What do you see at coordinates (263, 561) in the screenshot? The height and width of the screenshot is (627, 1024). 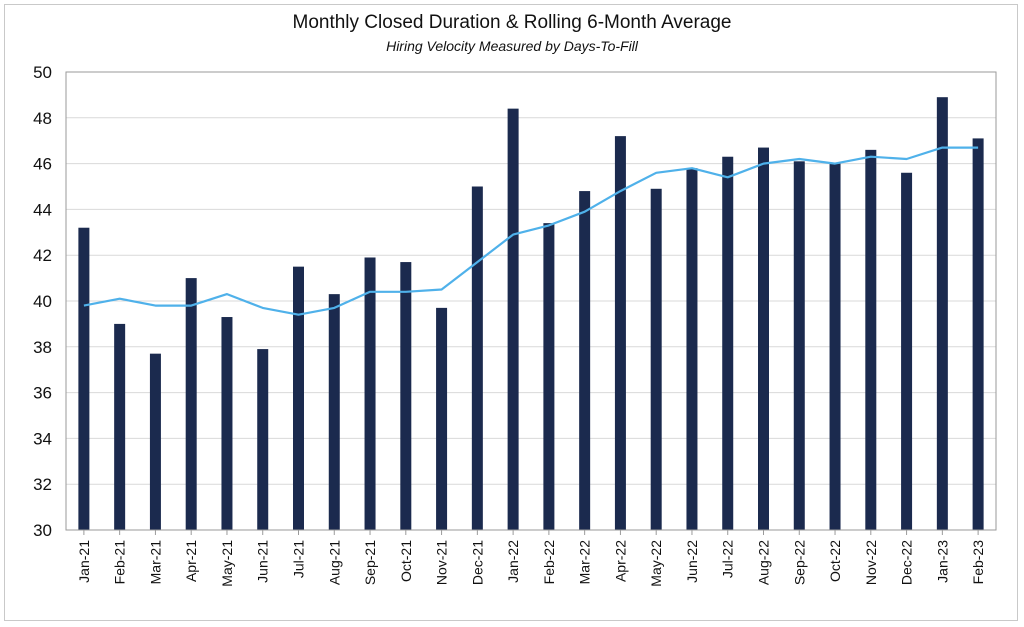 I see `x-tick-label: Jun-21` at bounding box center [263, 561].